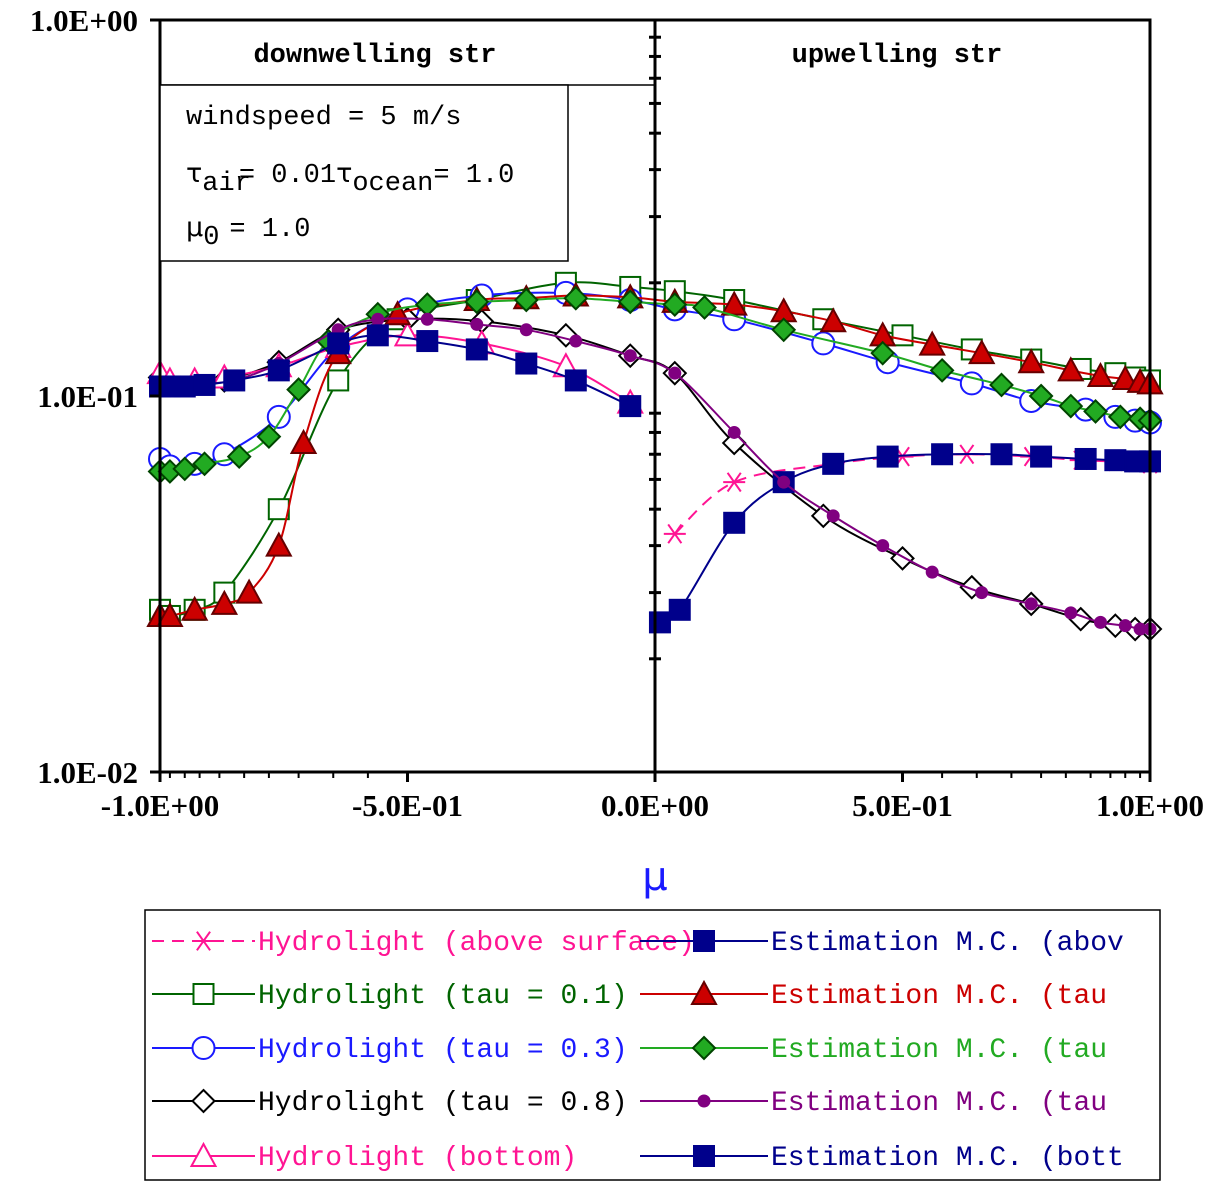  Describe the element at coordinates (392, 184) in the screenshot. I see `tau-ocean-sub: ocean` at that location.